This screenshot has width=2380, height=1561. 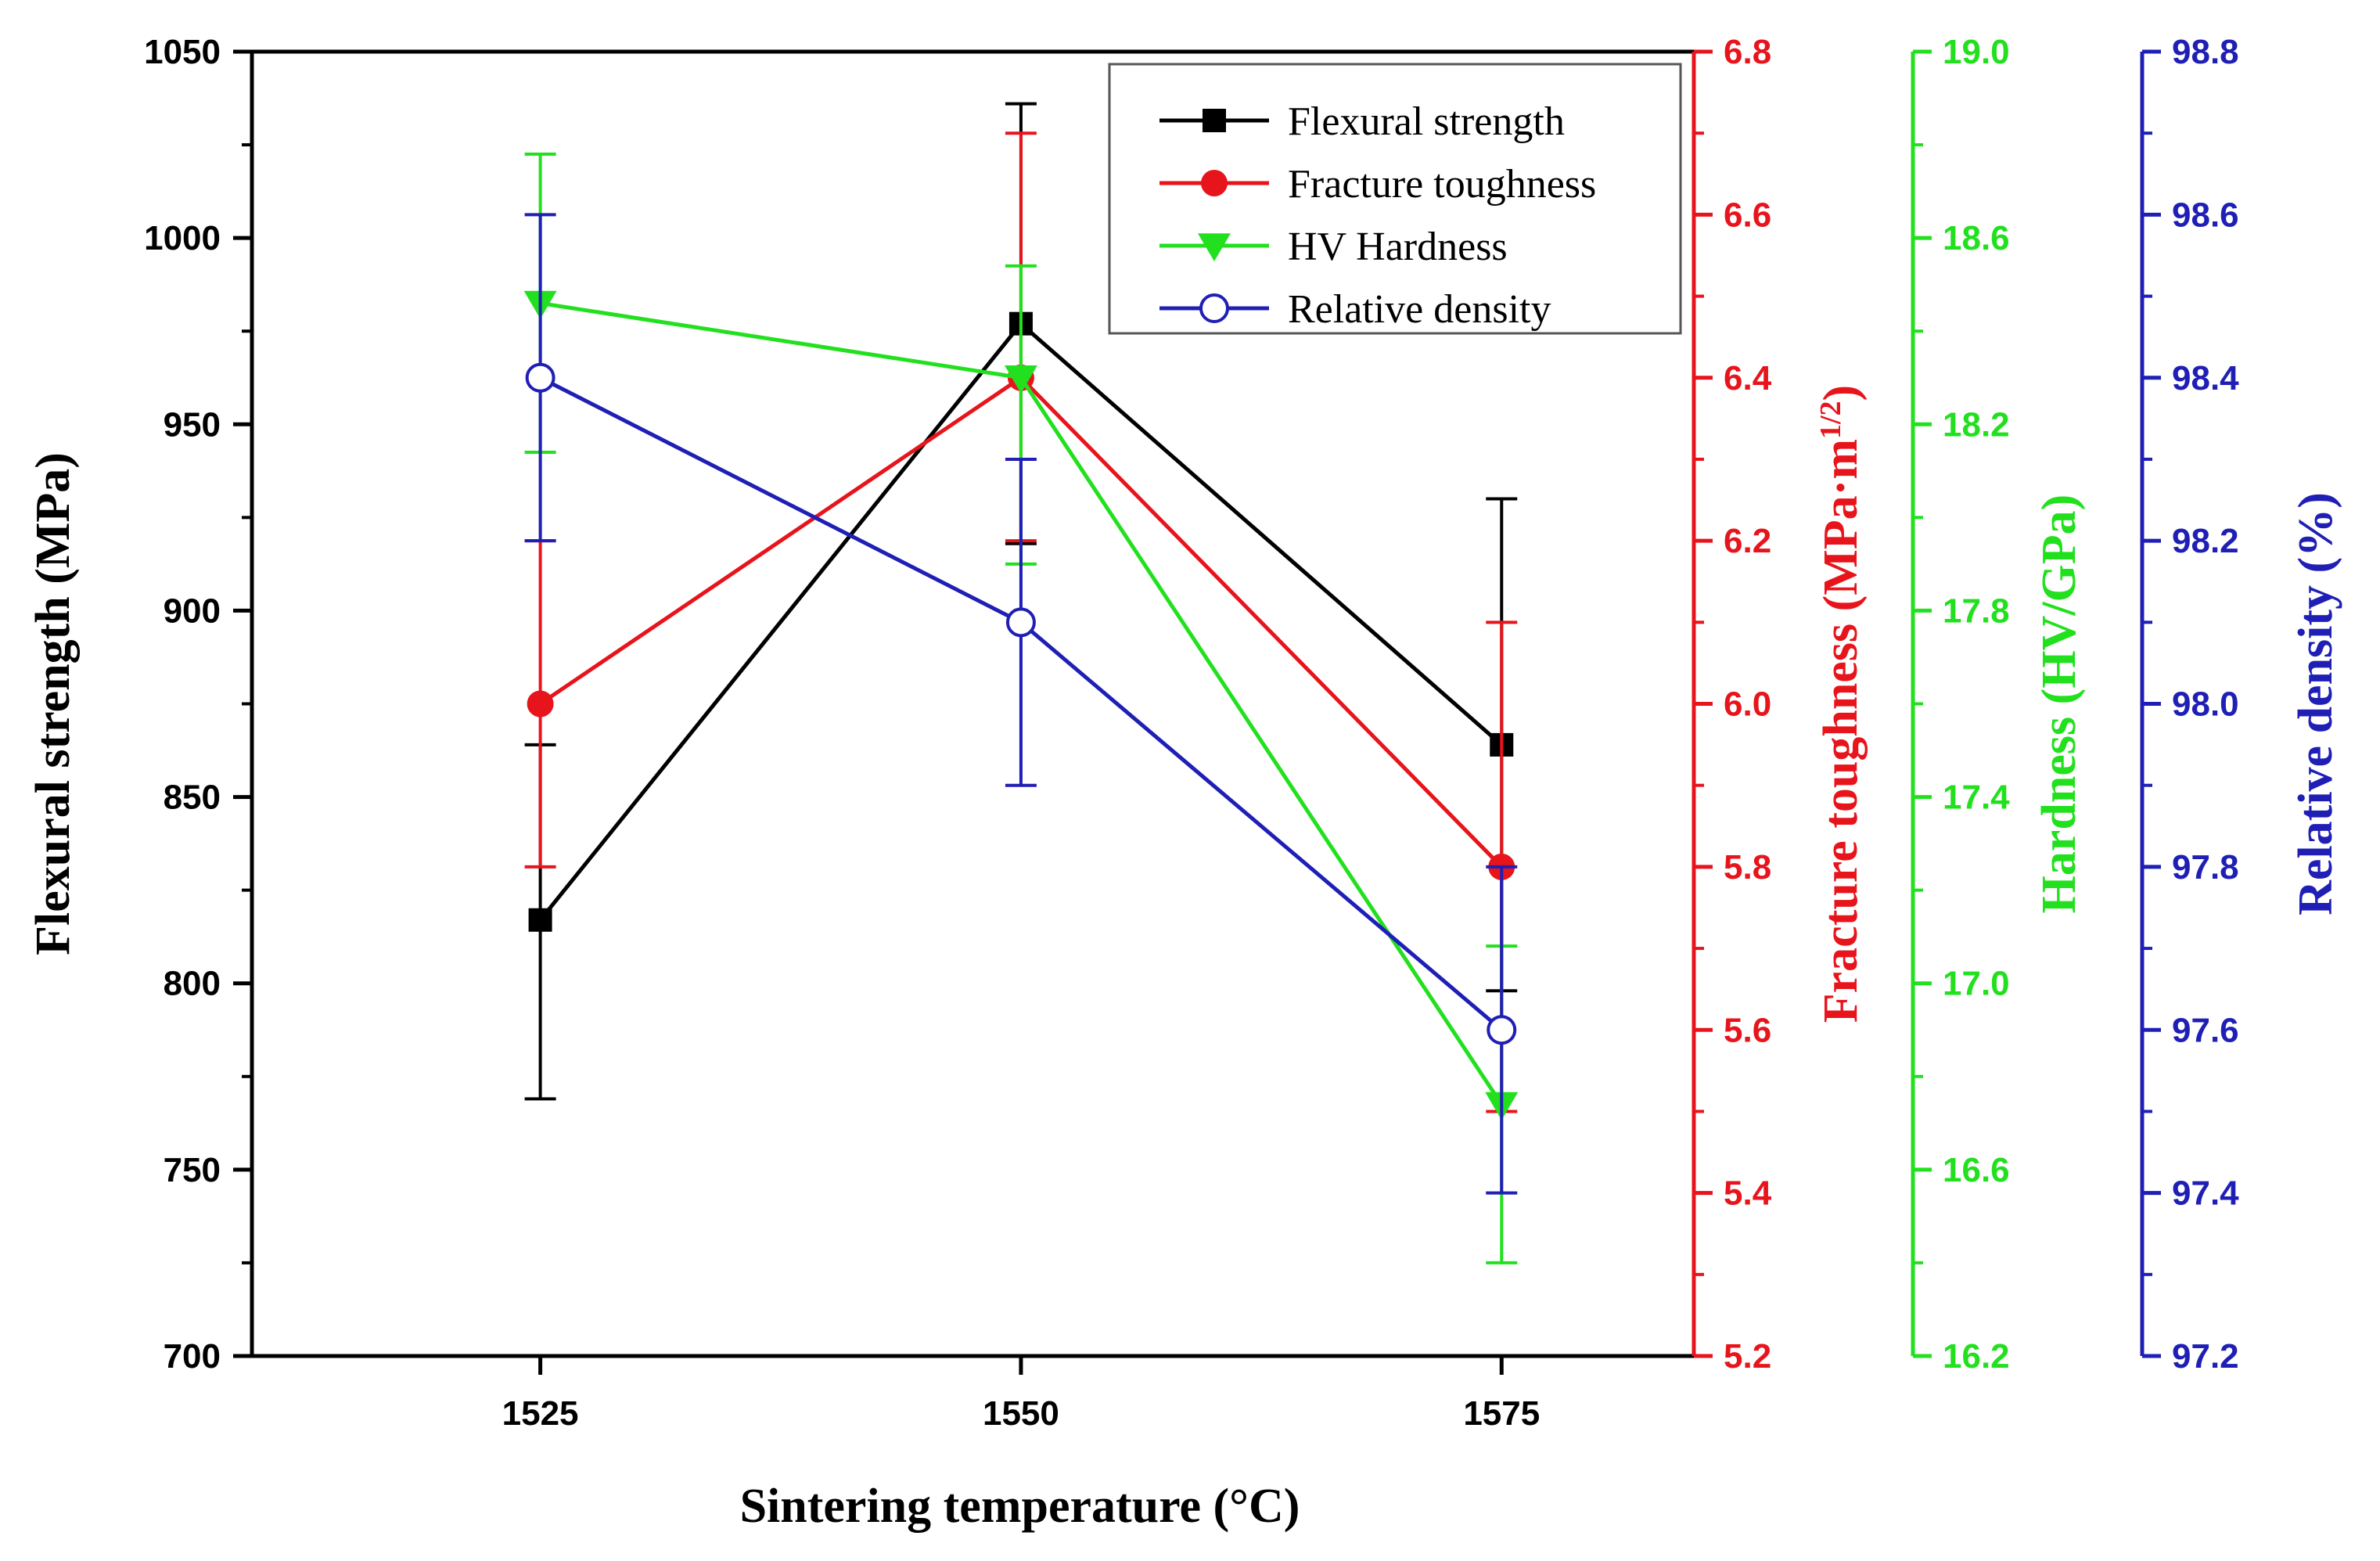 I want to click on y-tick-label: 5.6, so click(x=1747, y=1030).